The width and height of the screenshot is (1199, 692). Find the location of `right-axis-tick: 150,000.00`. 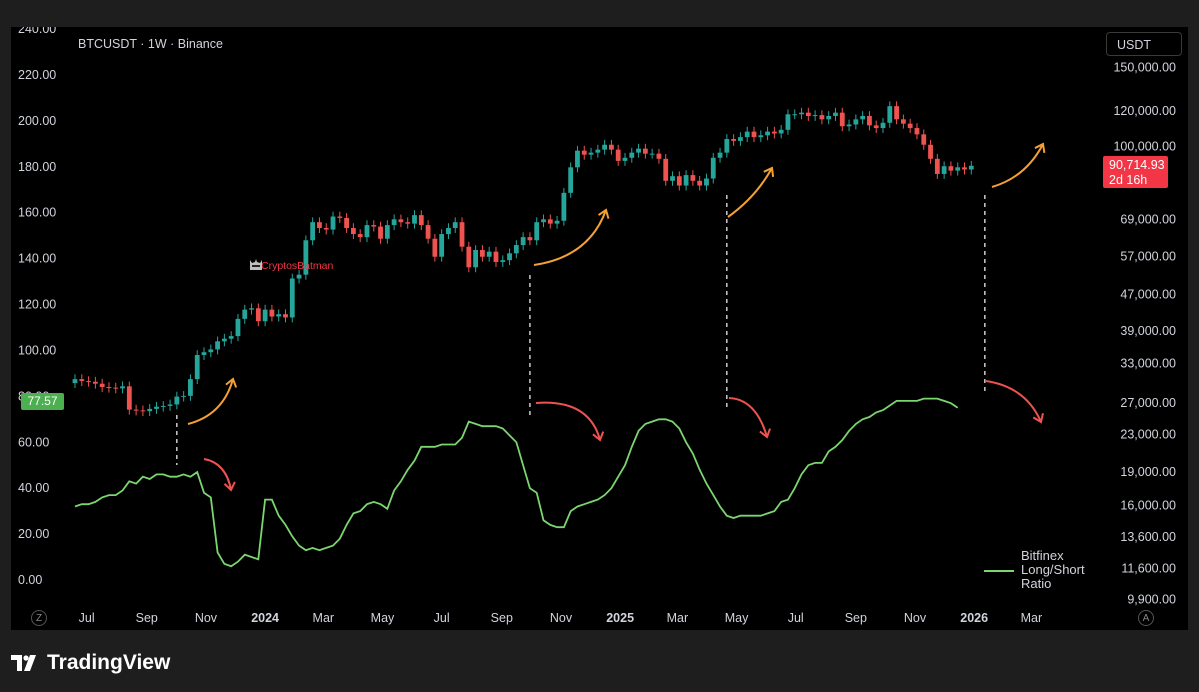

right-axis-tick: 150,000.00 is located at coordinates (1144, 67).